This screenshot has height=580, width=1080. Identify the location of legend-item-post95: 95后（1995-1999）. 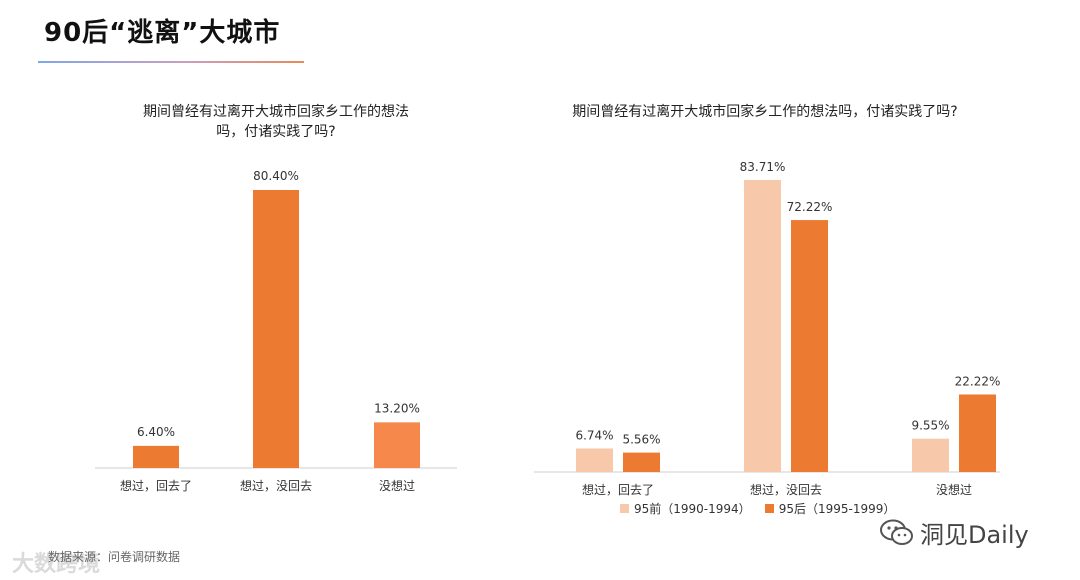
(830, 508).